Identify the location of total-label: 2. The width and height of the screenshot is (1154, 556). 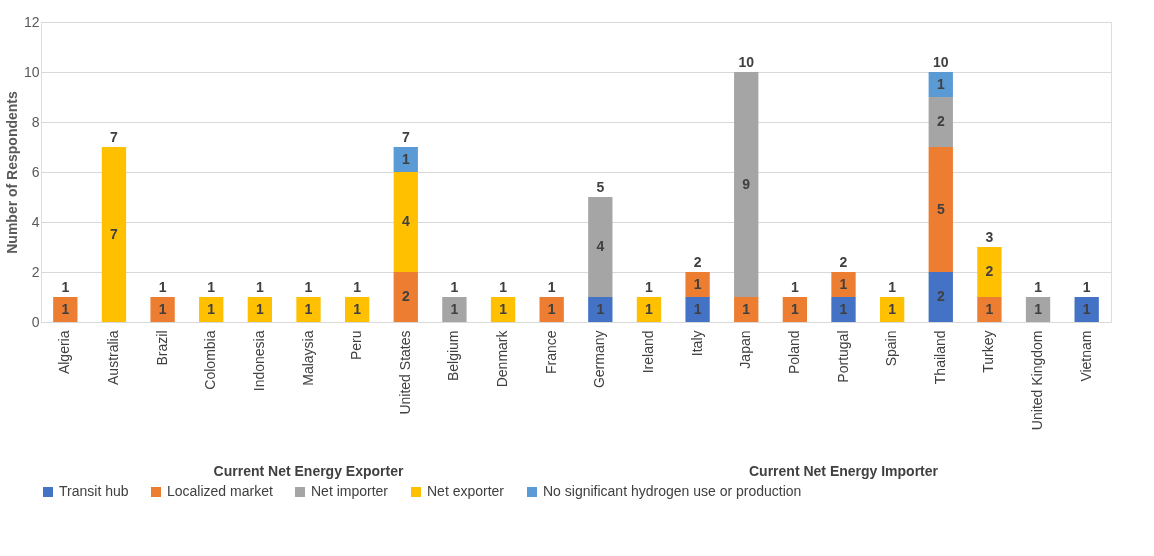
(697, 262).